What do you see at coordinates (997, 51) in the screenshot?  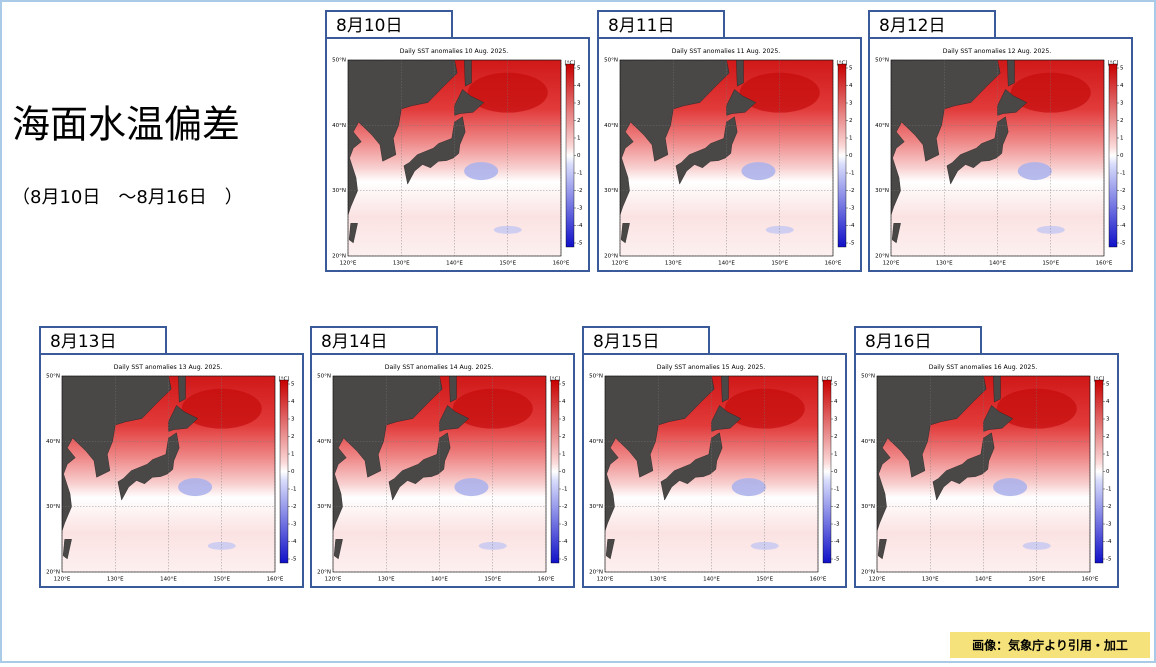 I see `map-title: Daily SST anomalies 12 Aug. 2025.` at bounding box center [997, 51].